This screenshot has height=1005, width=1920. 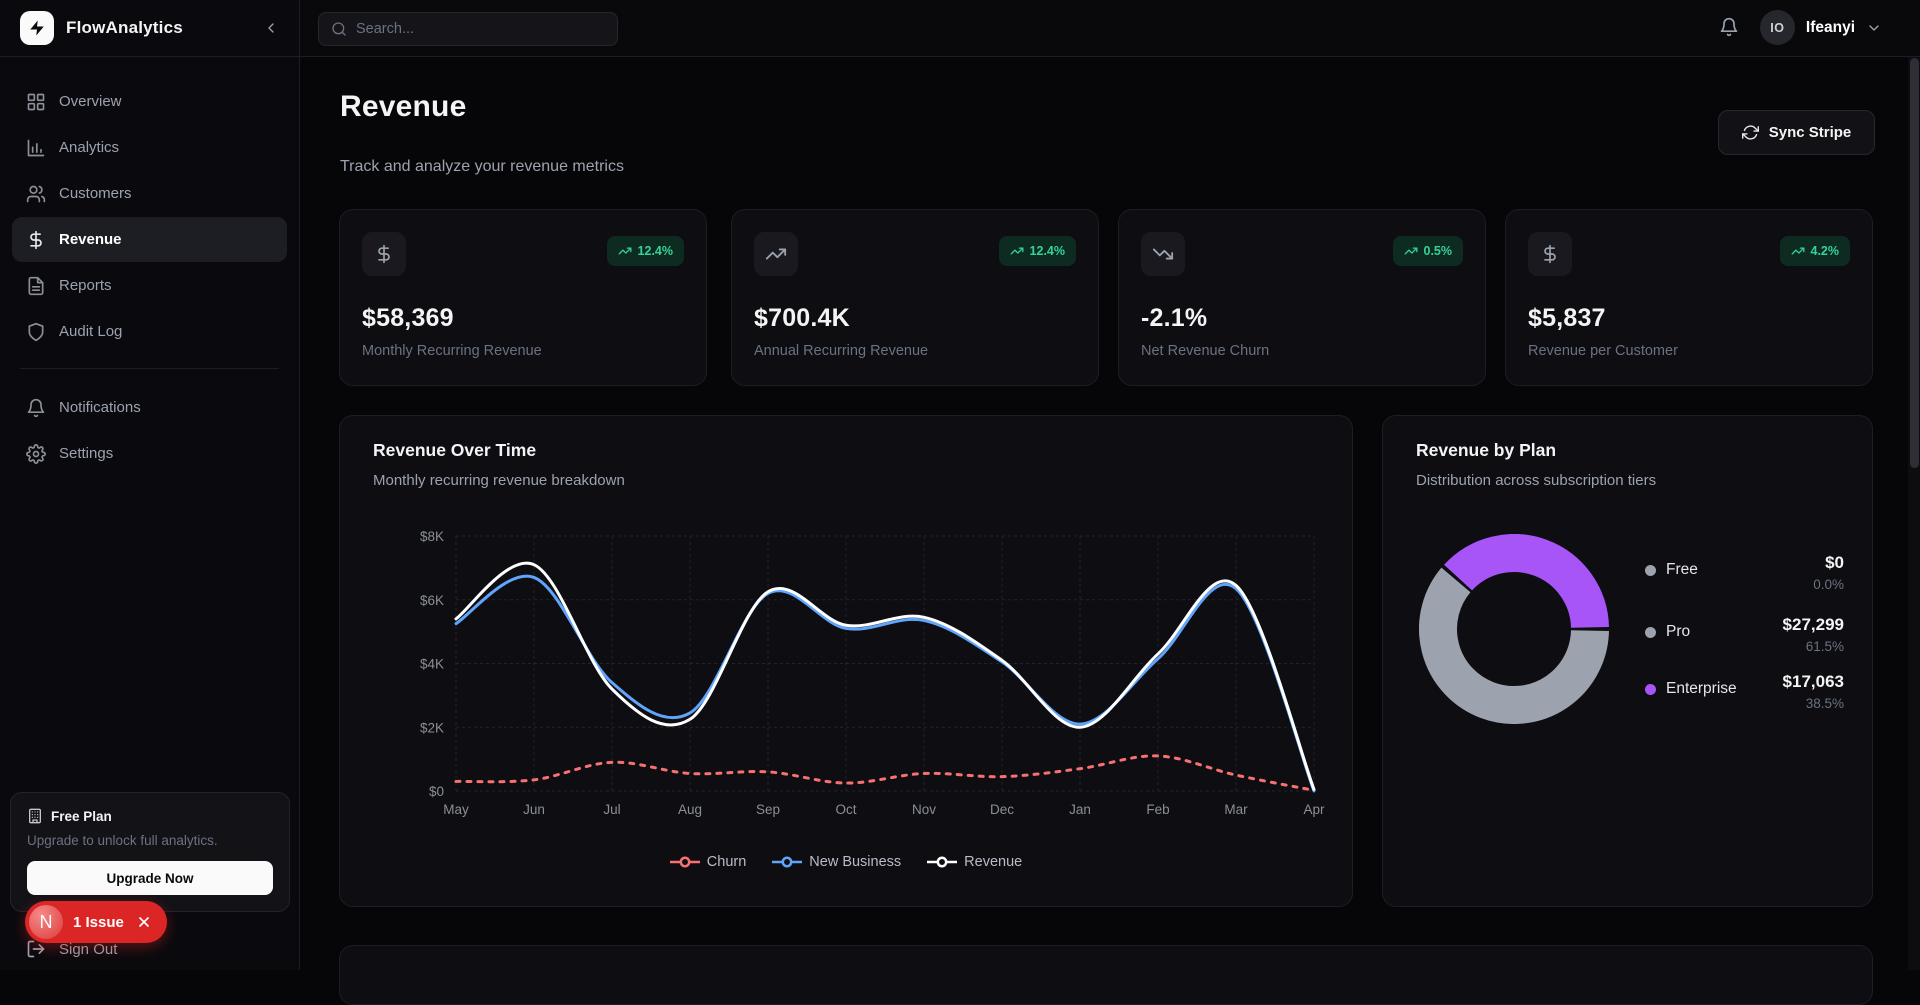 I want to click on svg-text: $2K, so click(x=432, y=727).